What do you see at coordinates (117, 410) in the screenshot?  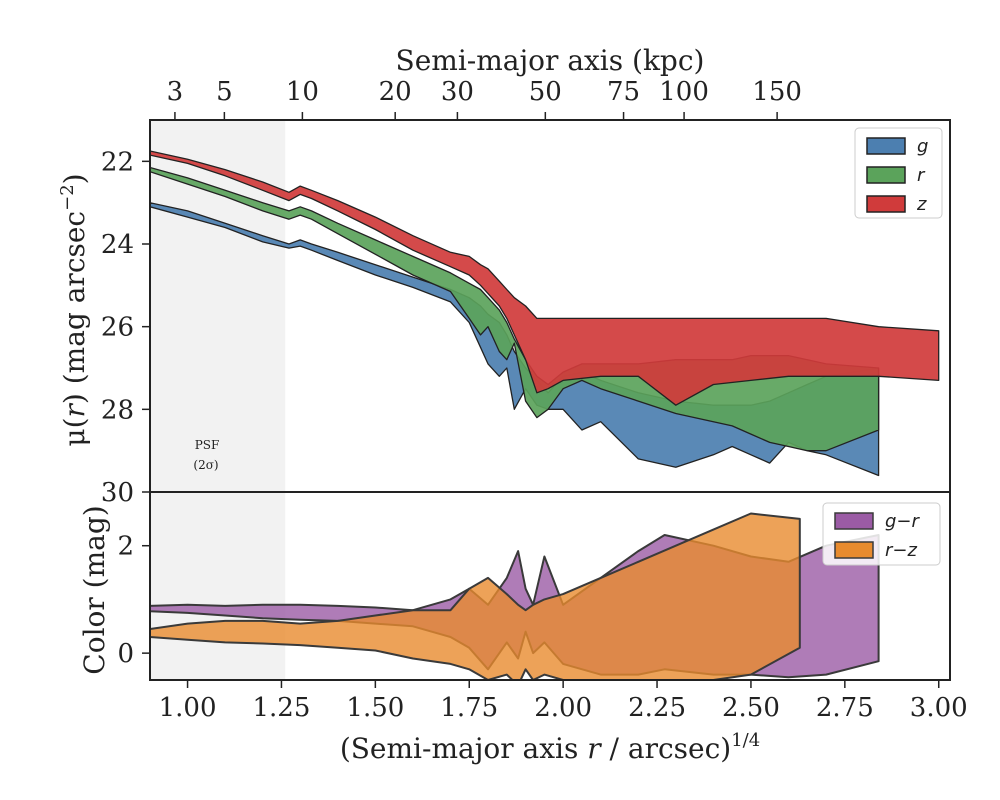 I see `y-tick-label: 28` at bounding box center [117, 410].